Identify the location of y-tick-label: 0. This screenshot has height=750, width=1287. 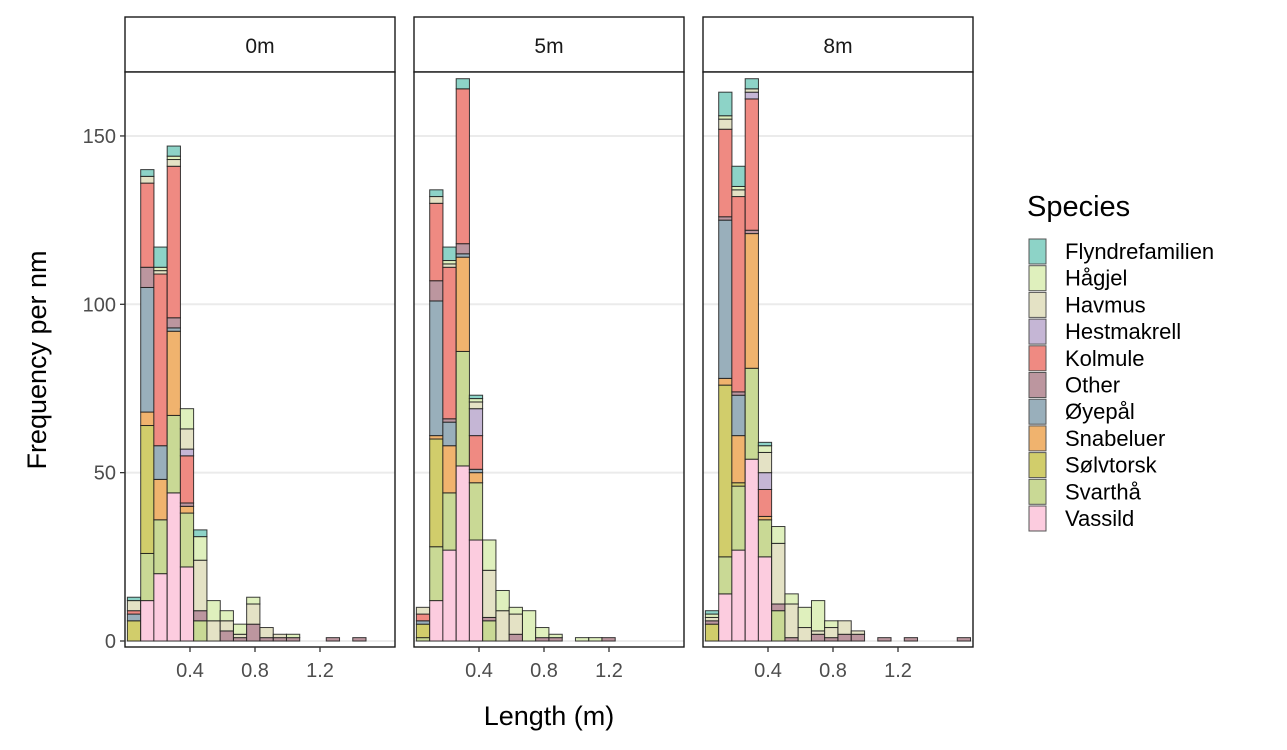
(110, 642).